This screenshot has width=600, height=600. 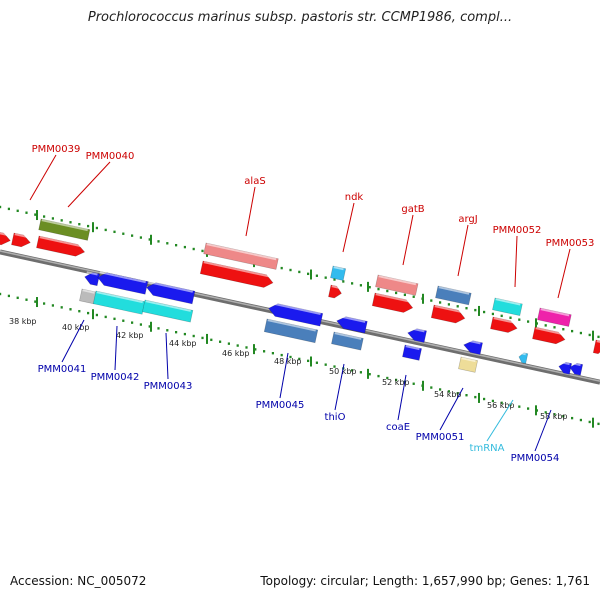 What do you see at coordinates (507, 307) in the screenshot?
I see `gene-feature-pmm0052` at bounding box center [507, 307].